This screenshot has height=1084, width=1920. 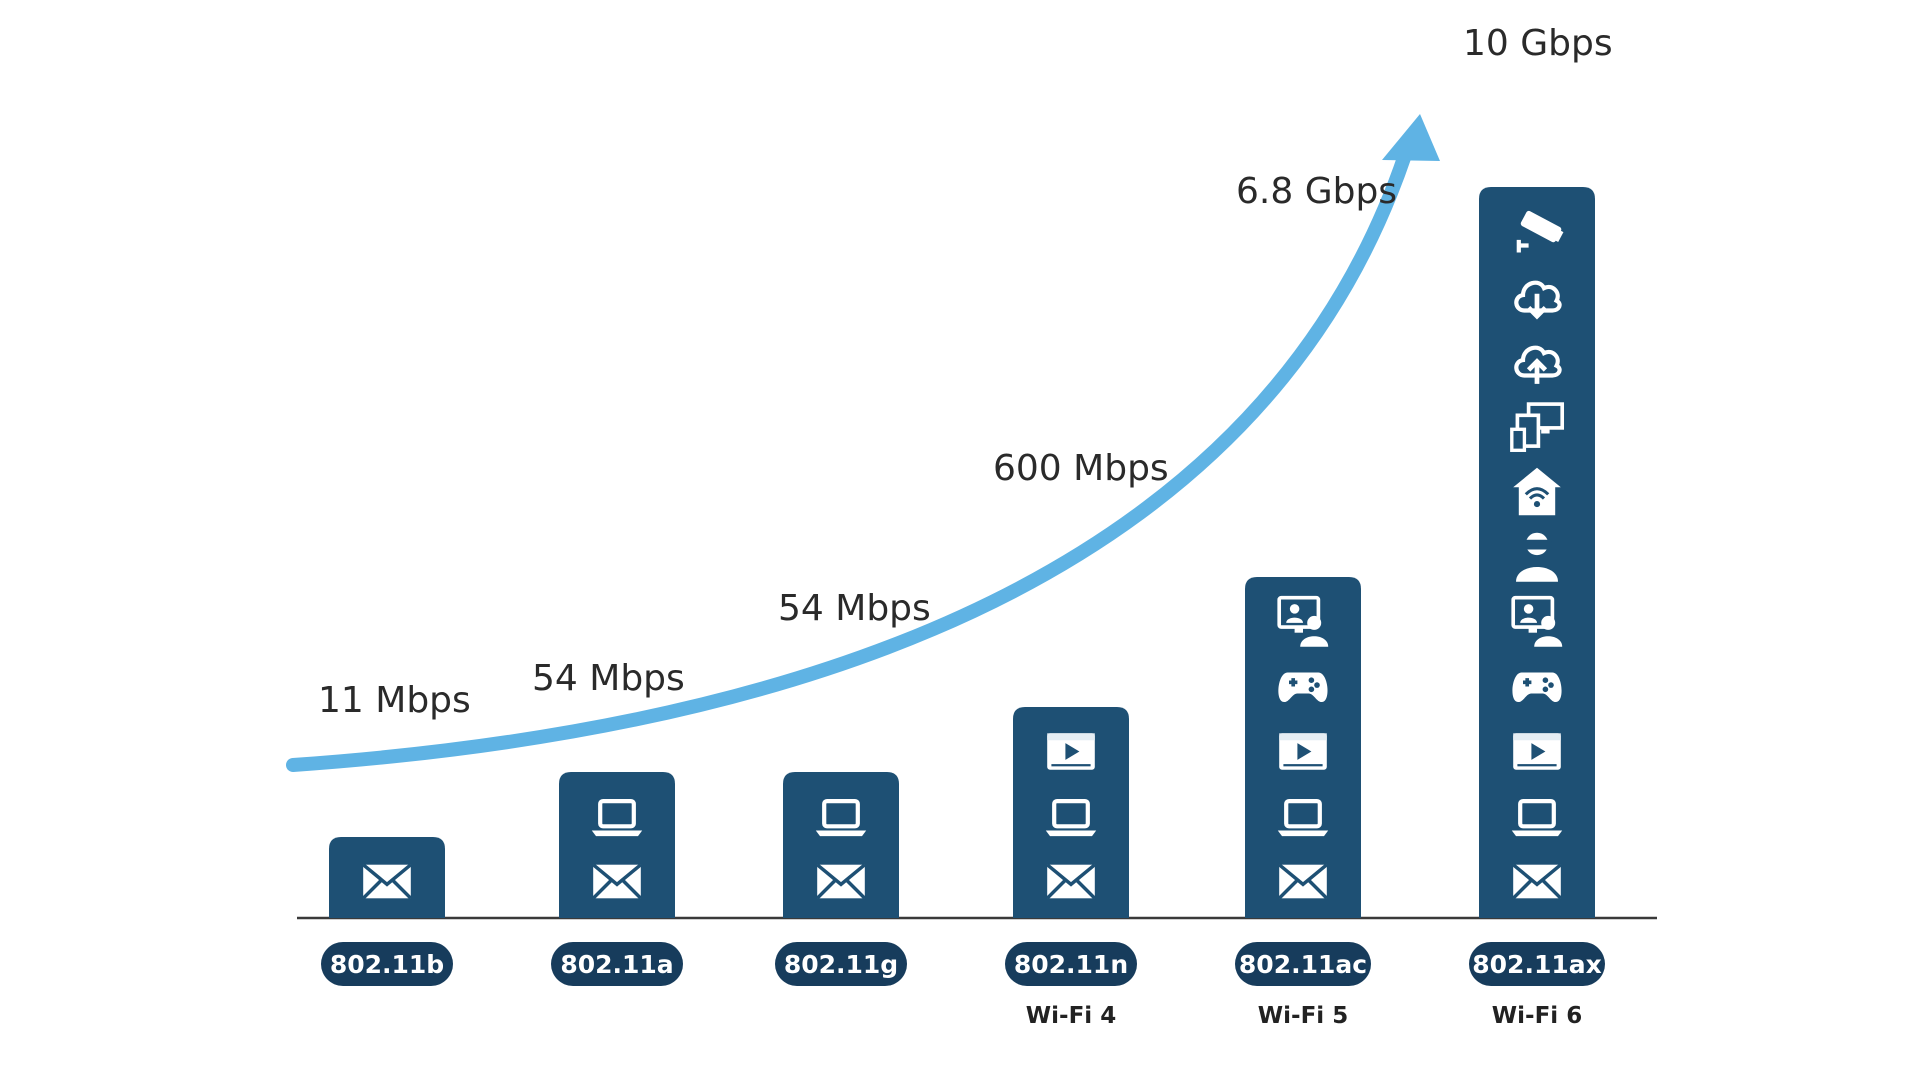 What do you see at coordinates (1303, 803) in the screenshot?
I see `column-802-11ac: 802.11ac Wi-Fi 5` at bounding box center [1303, 803].